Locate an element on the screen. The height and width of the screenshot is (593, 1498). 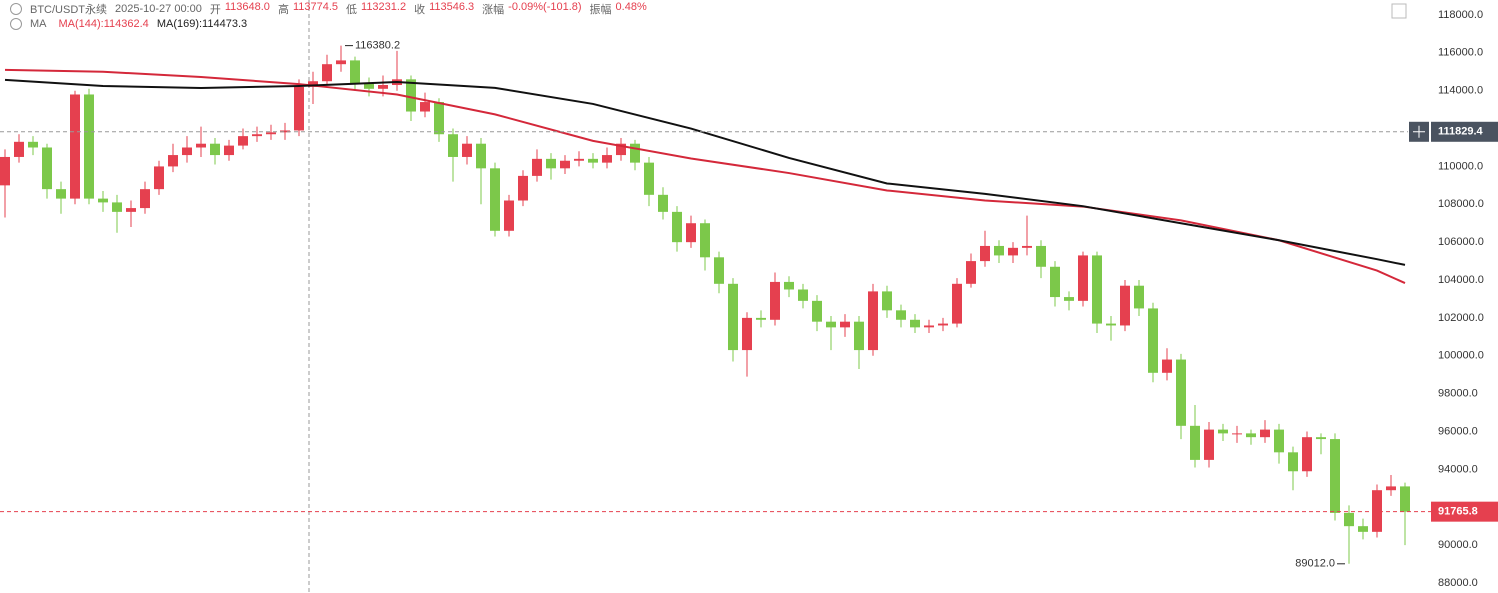
y-tick-label: 116000.0 is located at coordinates (1460, 53).